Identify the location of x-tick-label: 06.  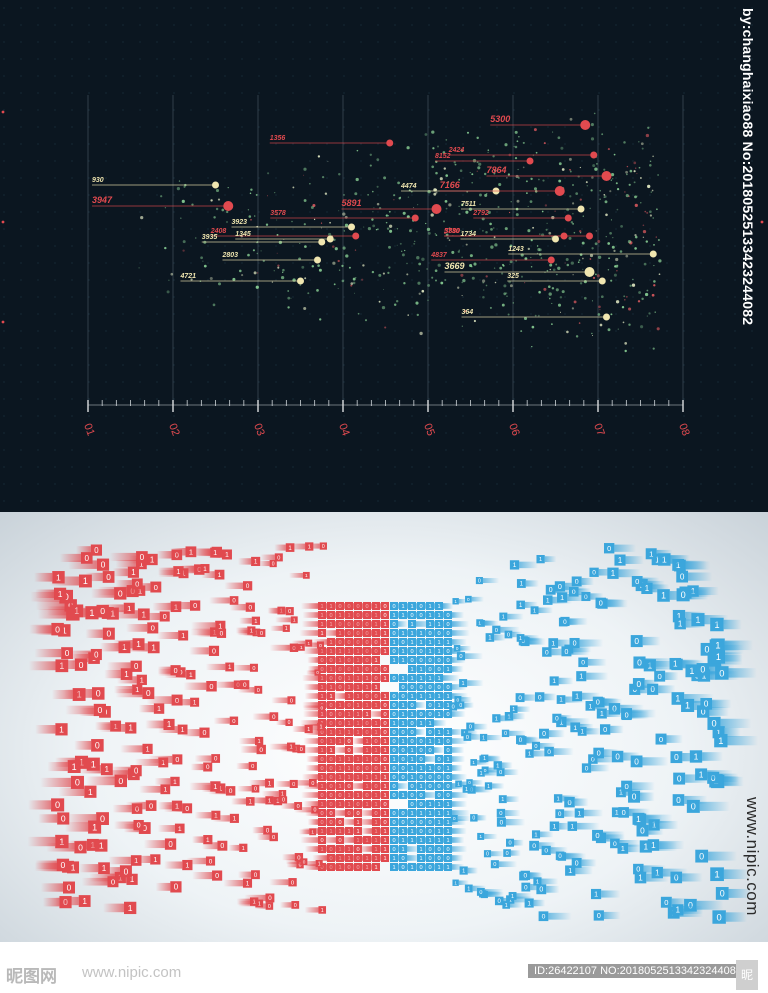
(513, 430).